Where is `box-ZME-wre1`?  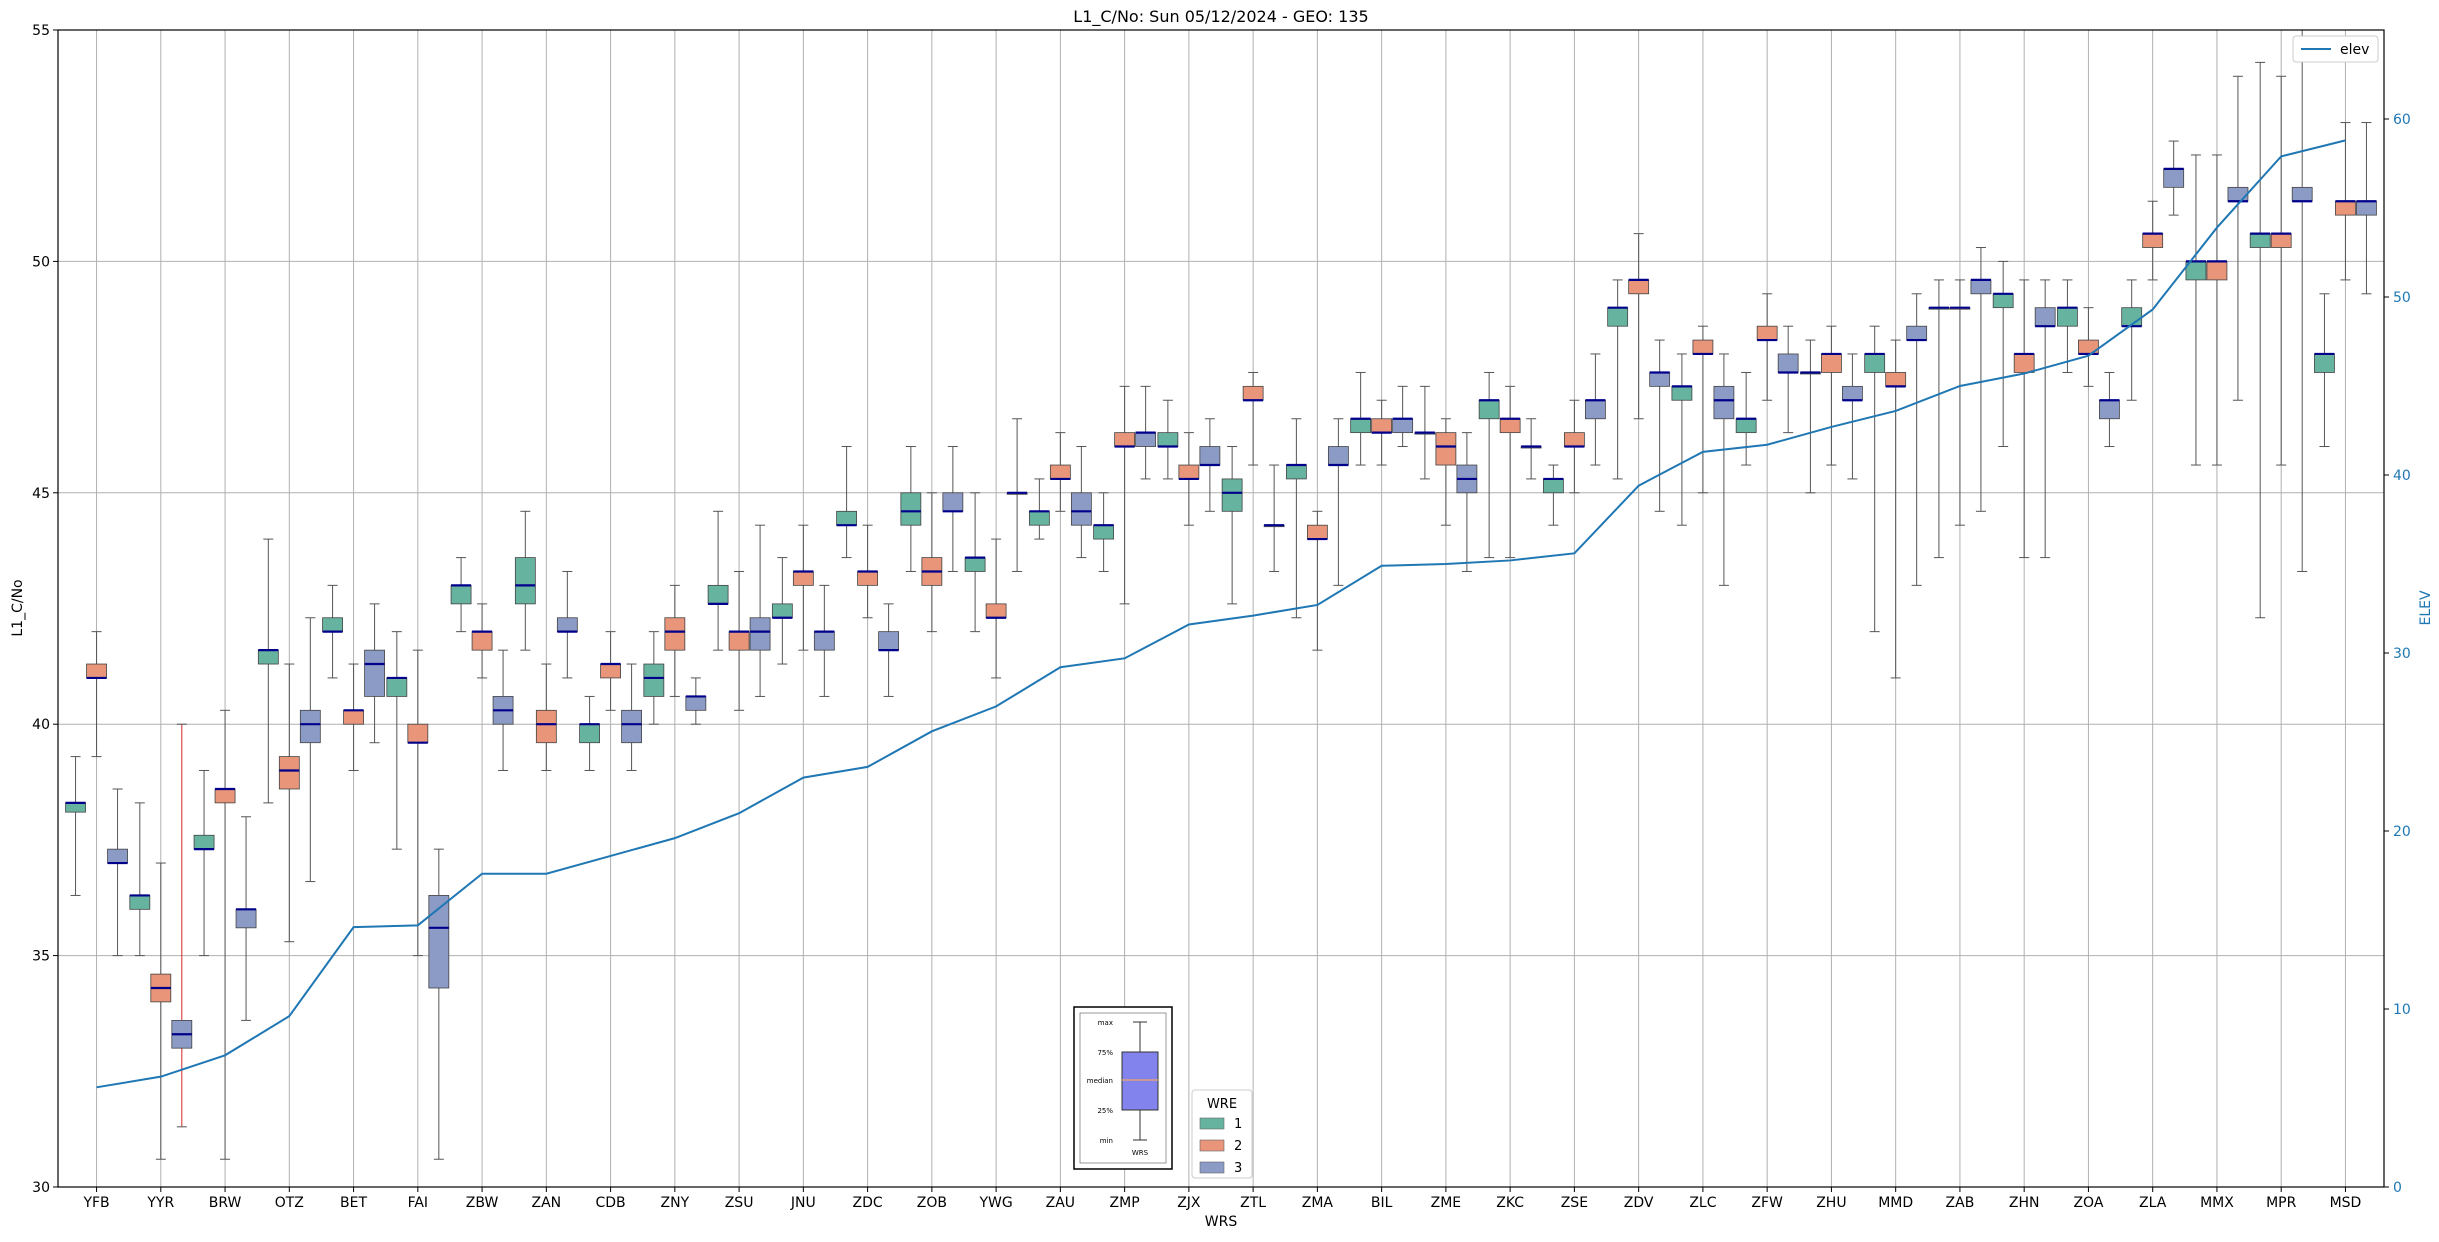 box-ZME-wre1 is located at coordinates (1425, 432).